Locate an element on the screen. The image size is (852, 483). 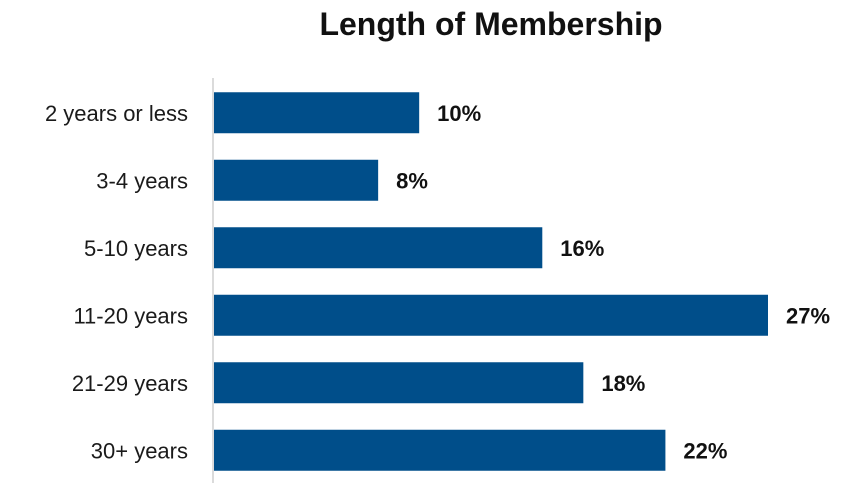
data-label: 27% is located at coordinates (808, 315).